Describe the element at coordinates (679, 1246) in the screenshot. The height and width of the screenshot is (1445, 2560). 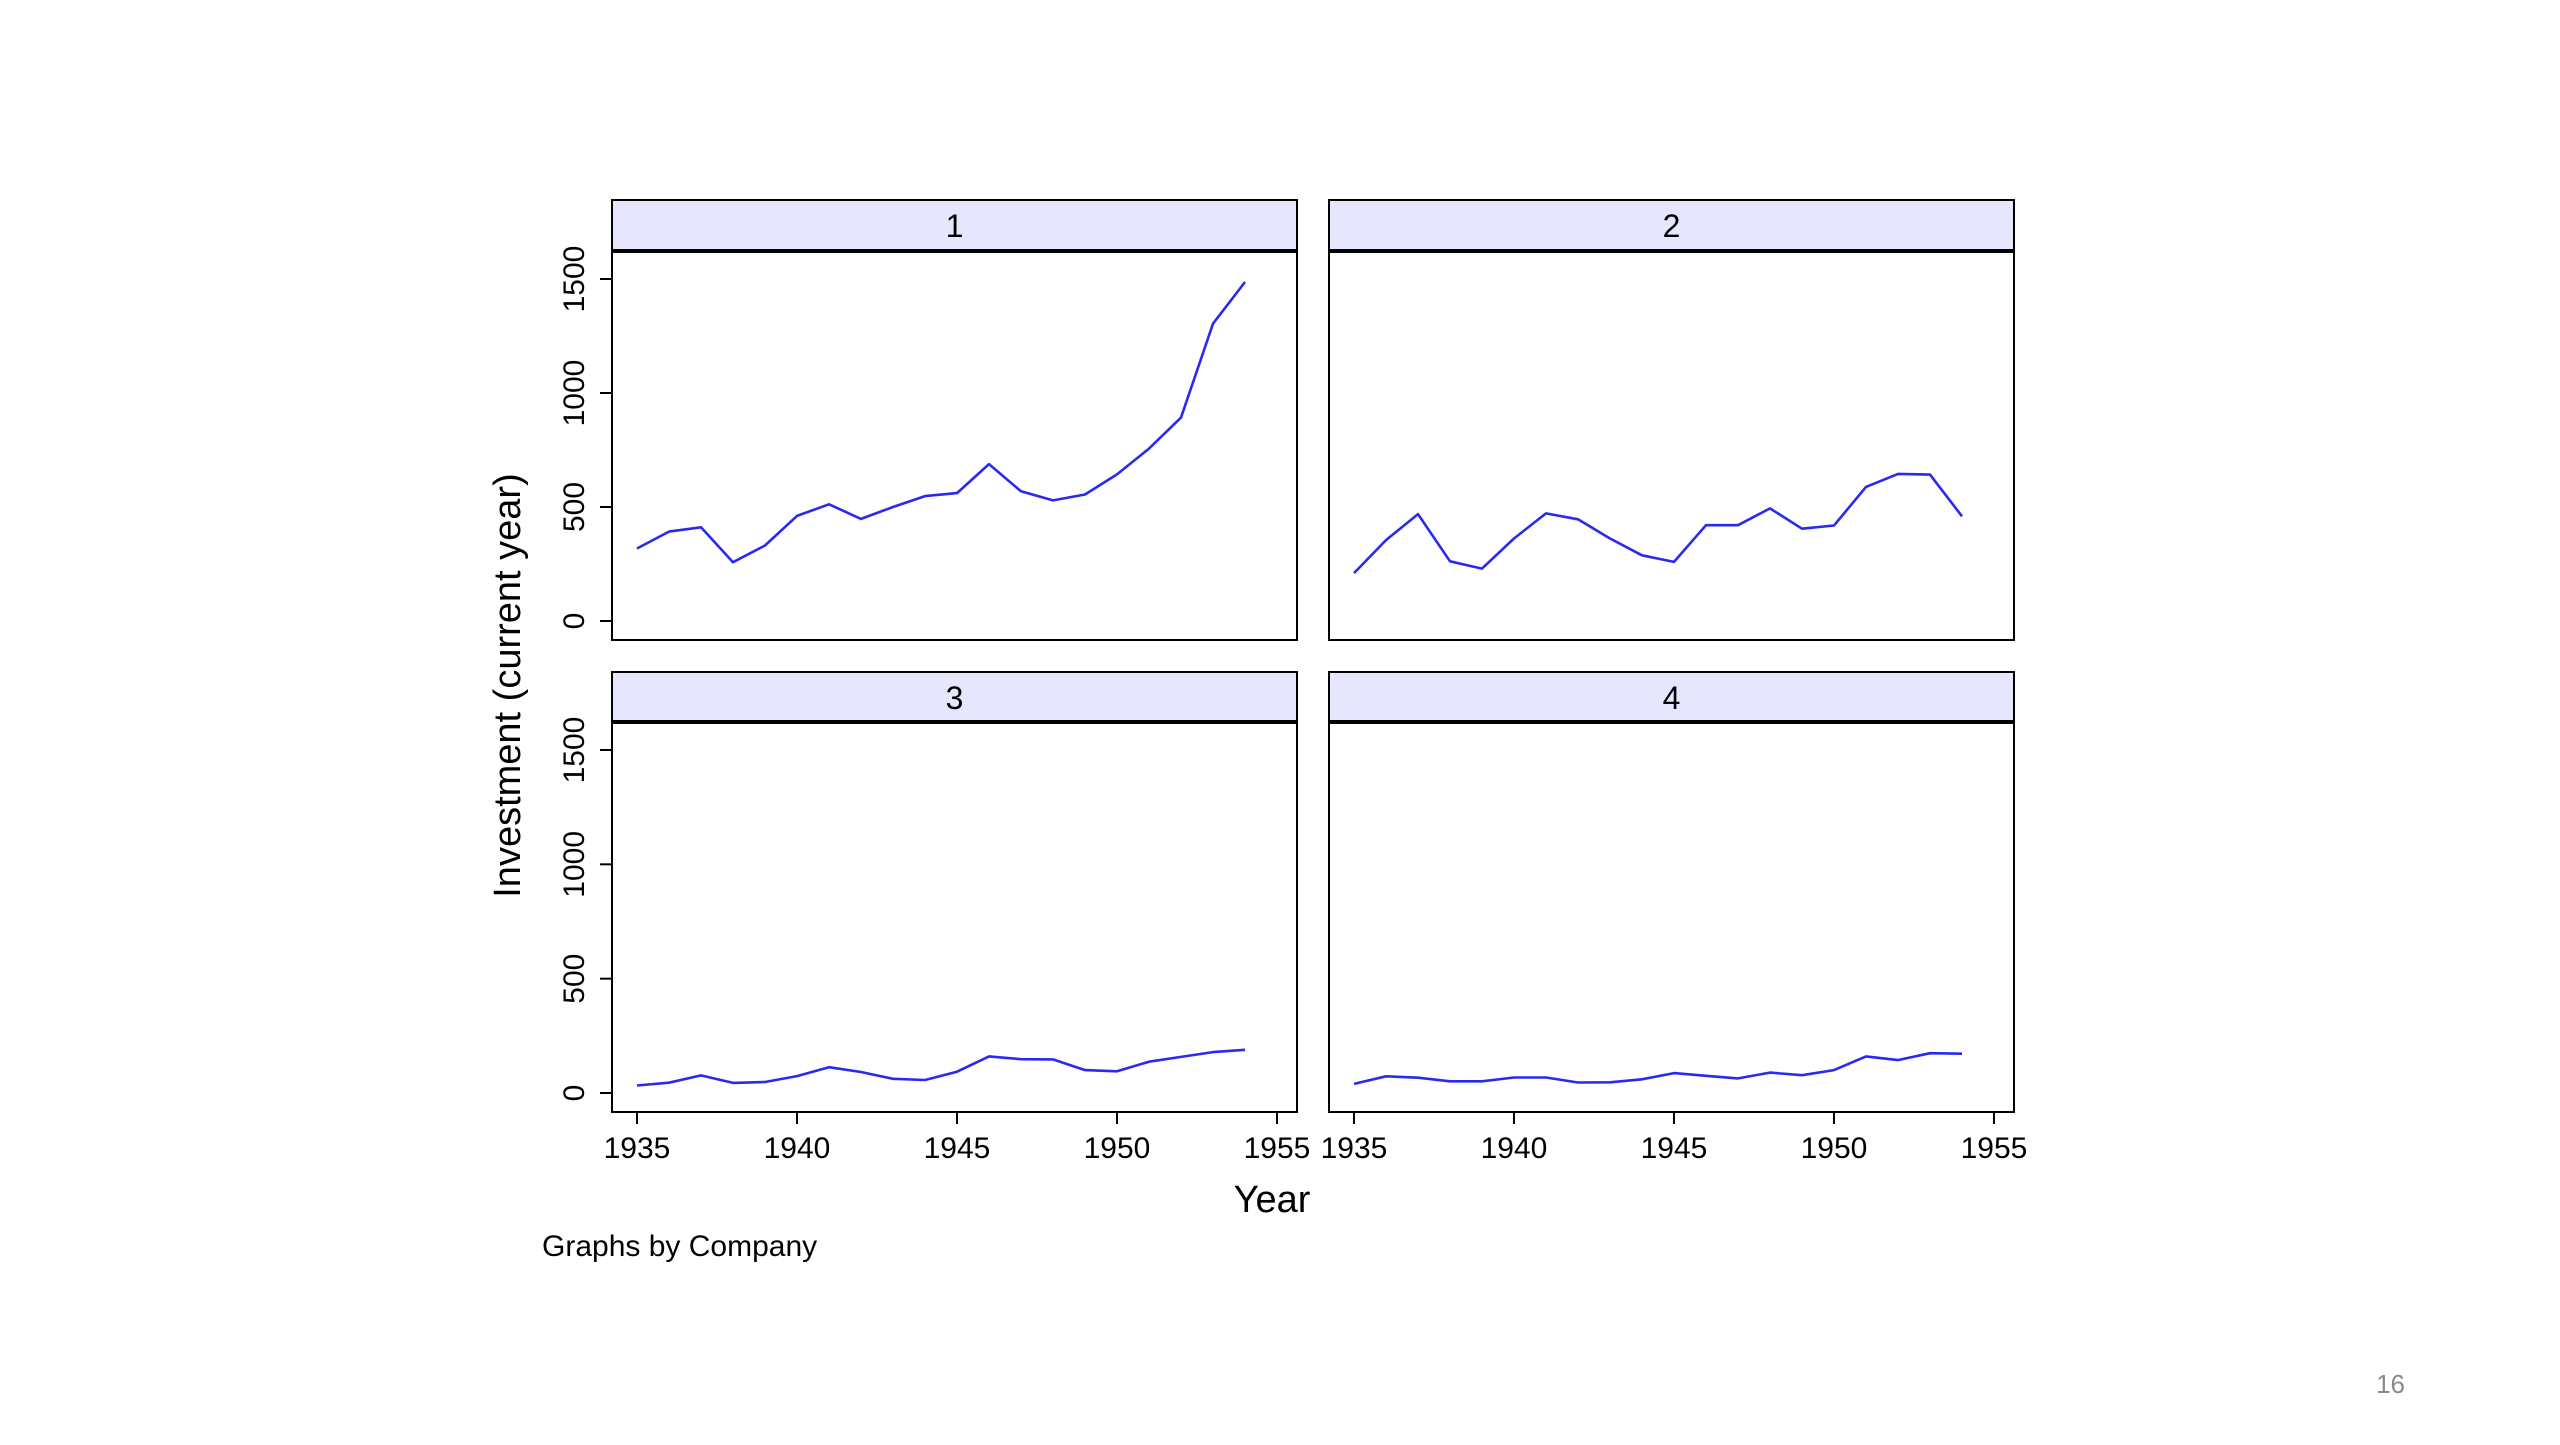
I see `chart-note: Graphs by Company` at that location.